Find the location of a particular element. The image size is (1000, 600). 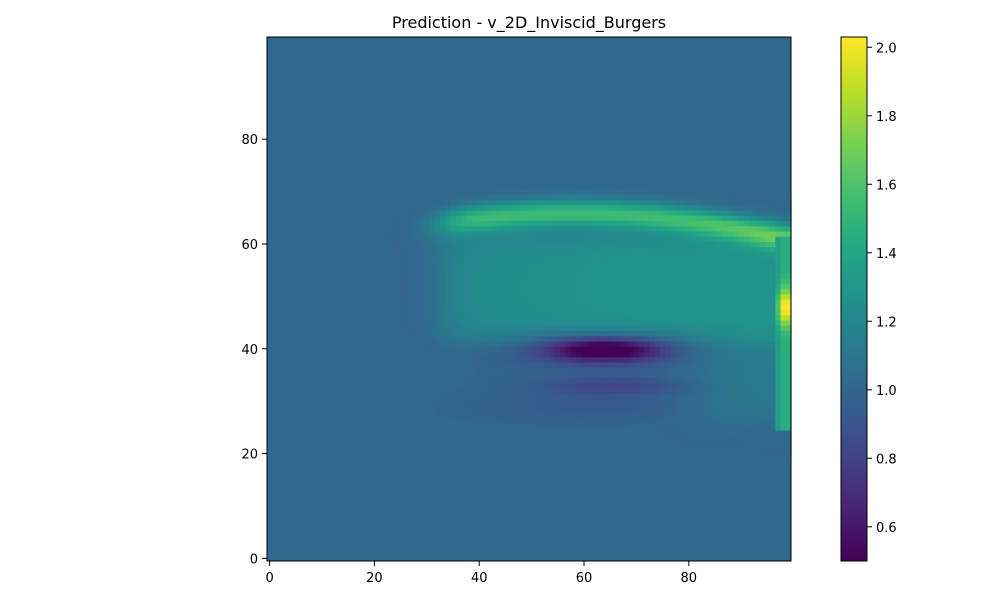

y-tick-label: 40 is located at coordinates (249, 350).